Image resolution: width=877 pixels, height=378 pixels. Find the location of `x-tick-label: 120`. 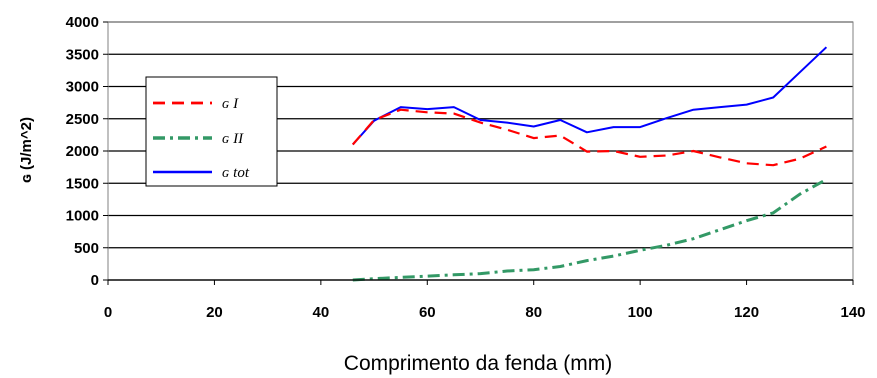

x-tick-label: 120 is located at coordinates (746, 312).